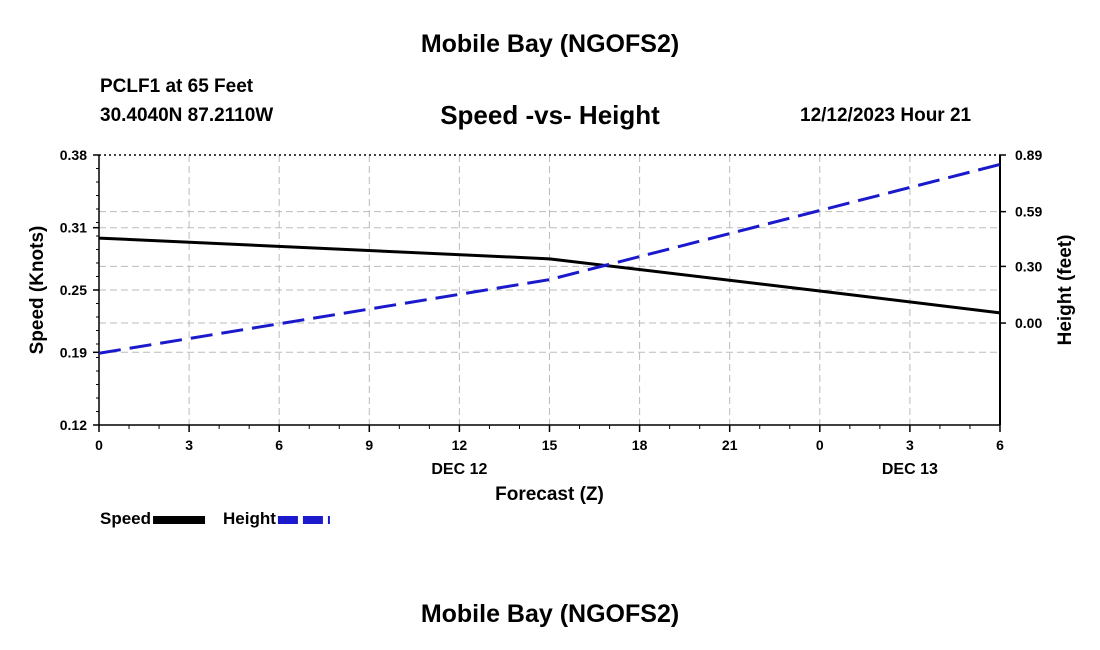 The width and height of the screenshot is (1100, 650). I want to click on y-right-tick-label: 0.89, so click(1028, 155).